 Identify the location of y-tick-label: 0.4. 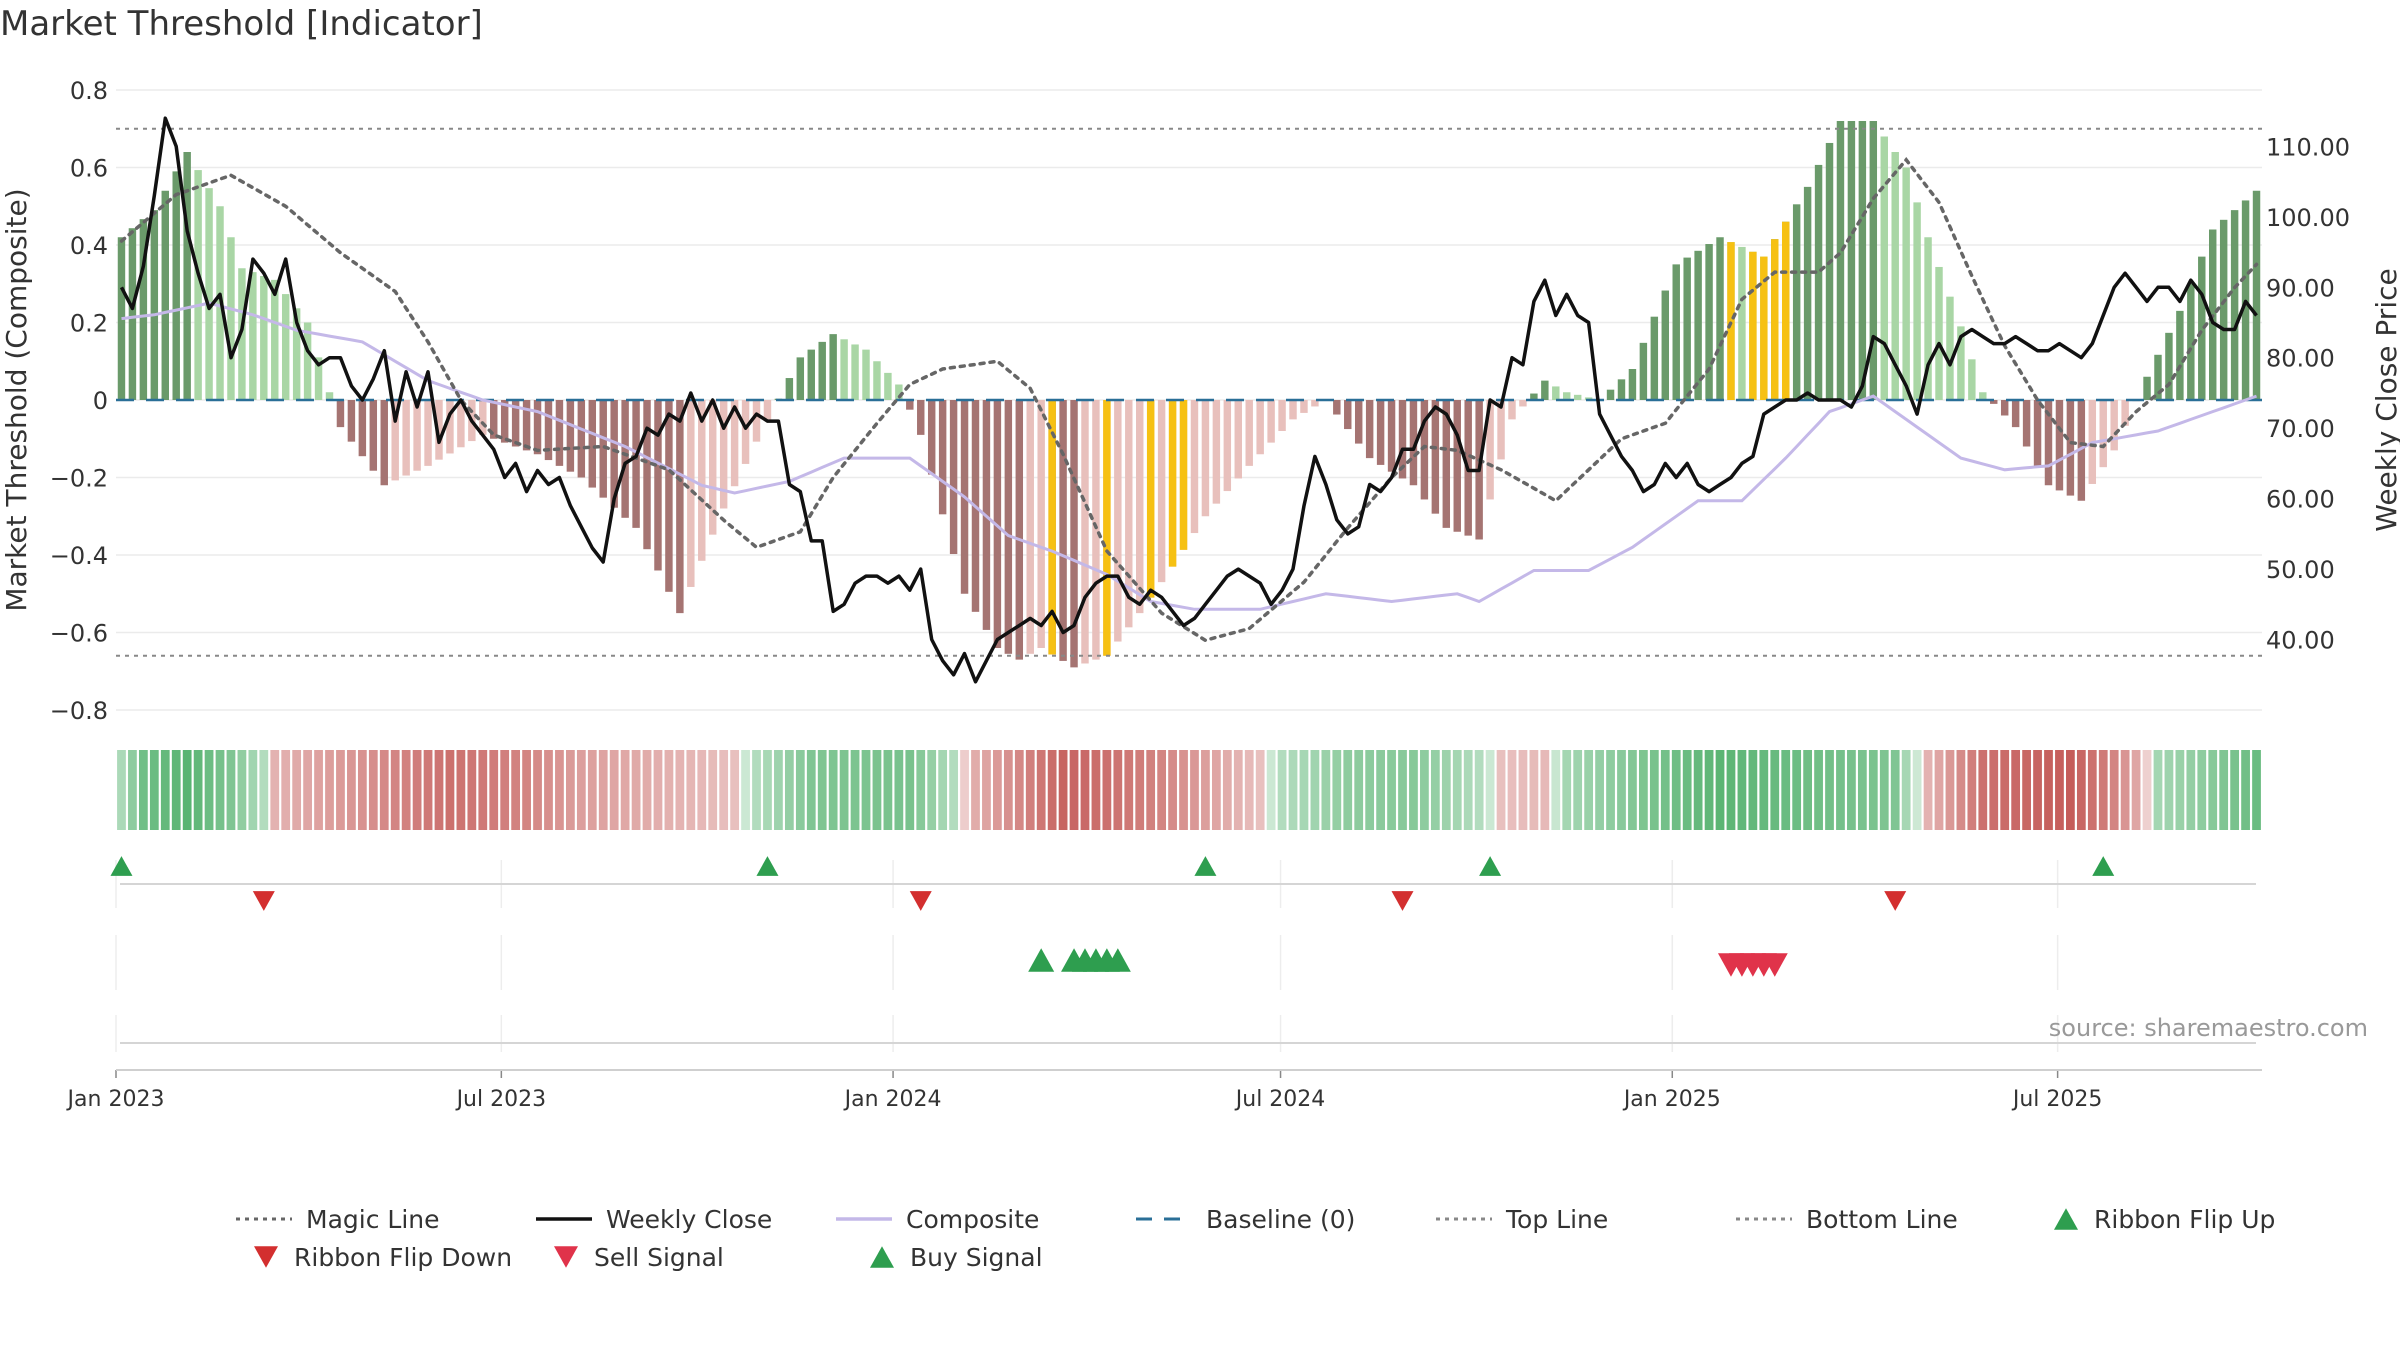
(89, 246).